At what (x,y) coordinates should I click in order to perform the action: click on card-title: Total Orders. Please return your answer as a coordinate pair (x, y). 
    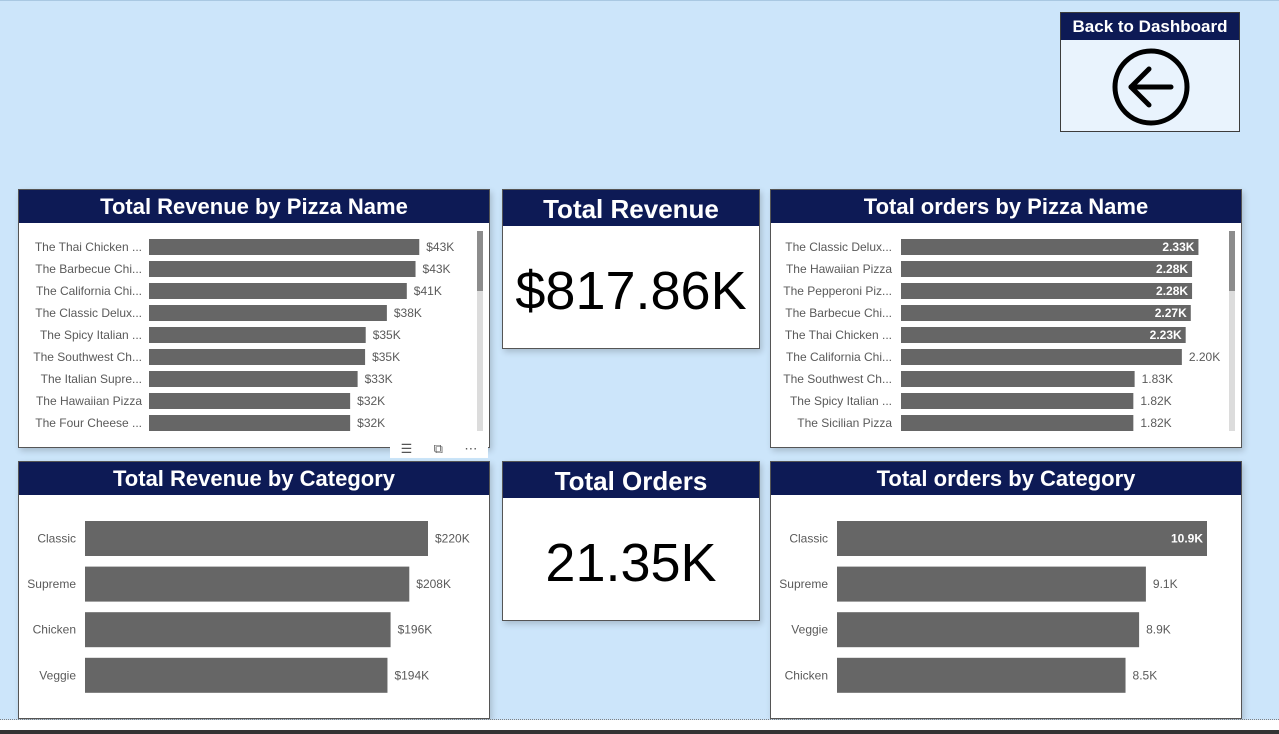
    Looking at the image, I should click on (631, 480).